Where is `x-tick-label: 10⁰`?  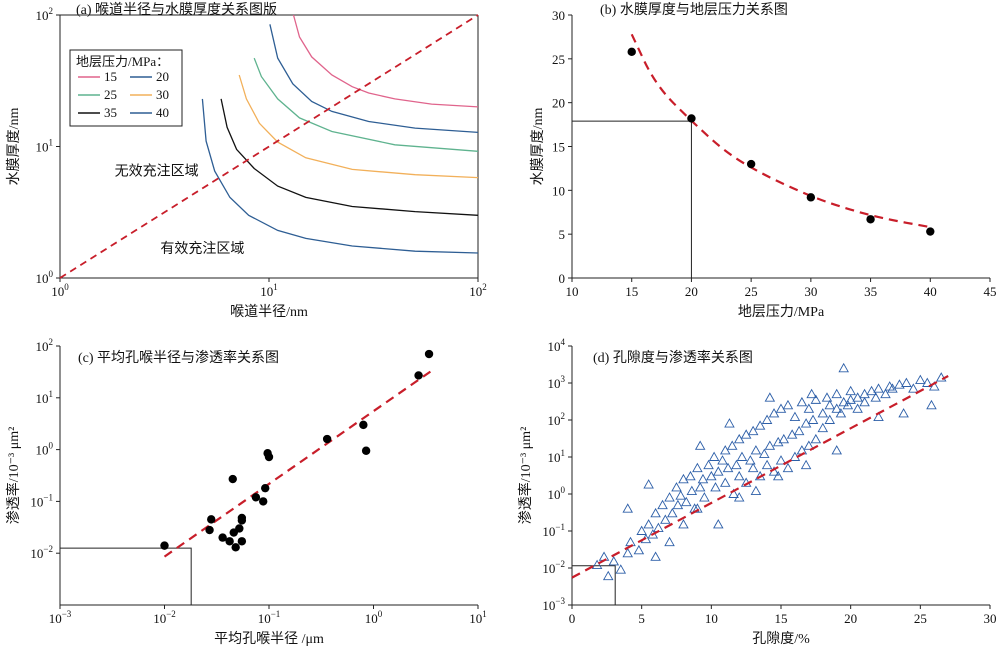
x-tick-label: 10⁰ is located at coordinates (374, 617).